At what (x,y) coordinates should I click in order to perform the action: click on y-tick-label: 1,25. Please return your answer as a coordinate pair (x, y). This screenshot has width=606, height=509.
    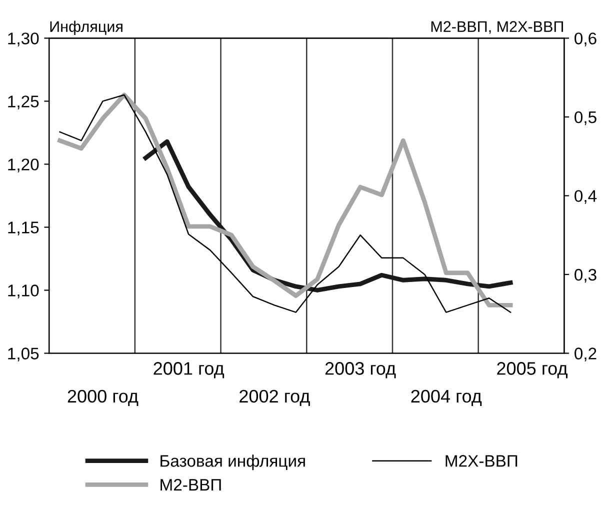
    Looking at the image, I should click on (23, 103).